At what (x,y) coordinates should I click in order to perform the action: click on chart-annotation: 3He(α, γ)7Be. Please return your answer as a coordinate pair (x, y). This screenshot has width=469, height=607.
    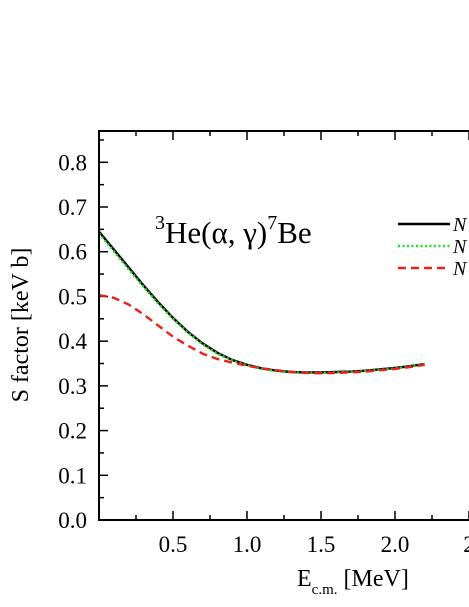
    Looking at the image, I should click on (233, 231).